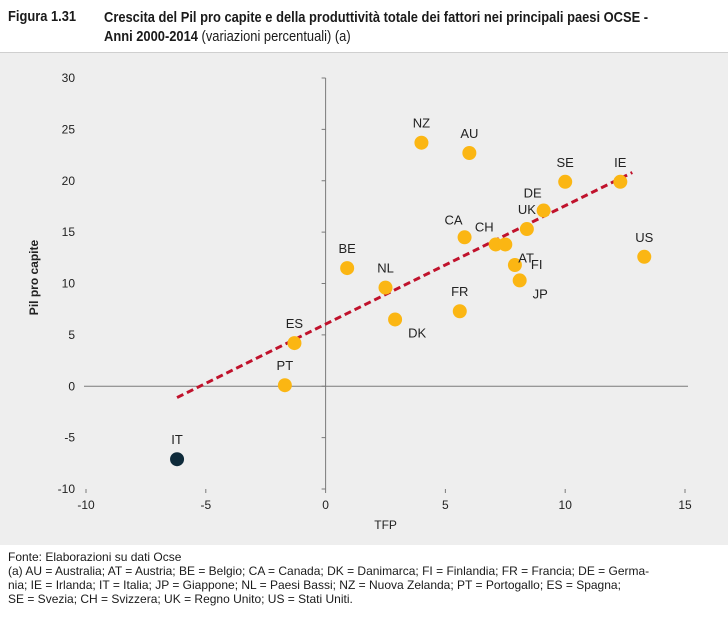  Describe the element at coordinates (454, 219) in the screenshot. I see `point-label-ca: CA` at that location.